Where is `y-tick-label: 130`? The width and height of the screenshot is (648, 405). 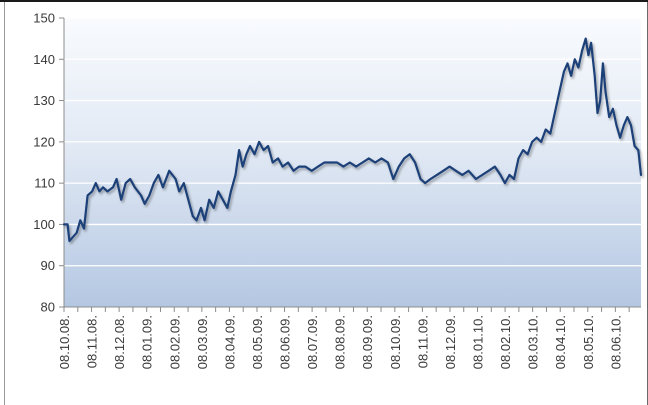 y-tick-label: 130 is located at coordinates (44, 100).